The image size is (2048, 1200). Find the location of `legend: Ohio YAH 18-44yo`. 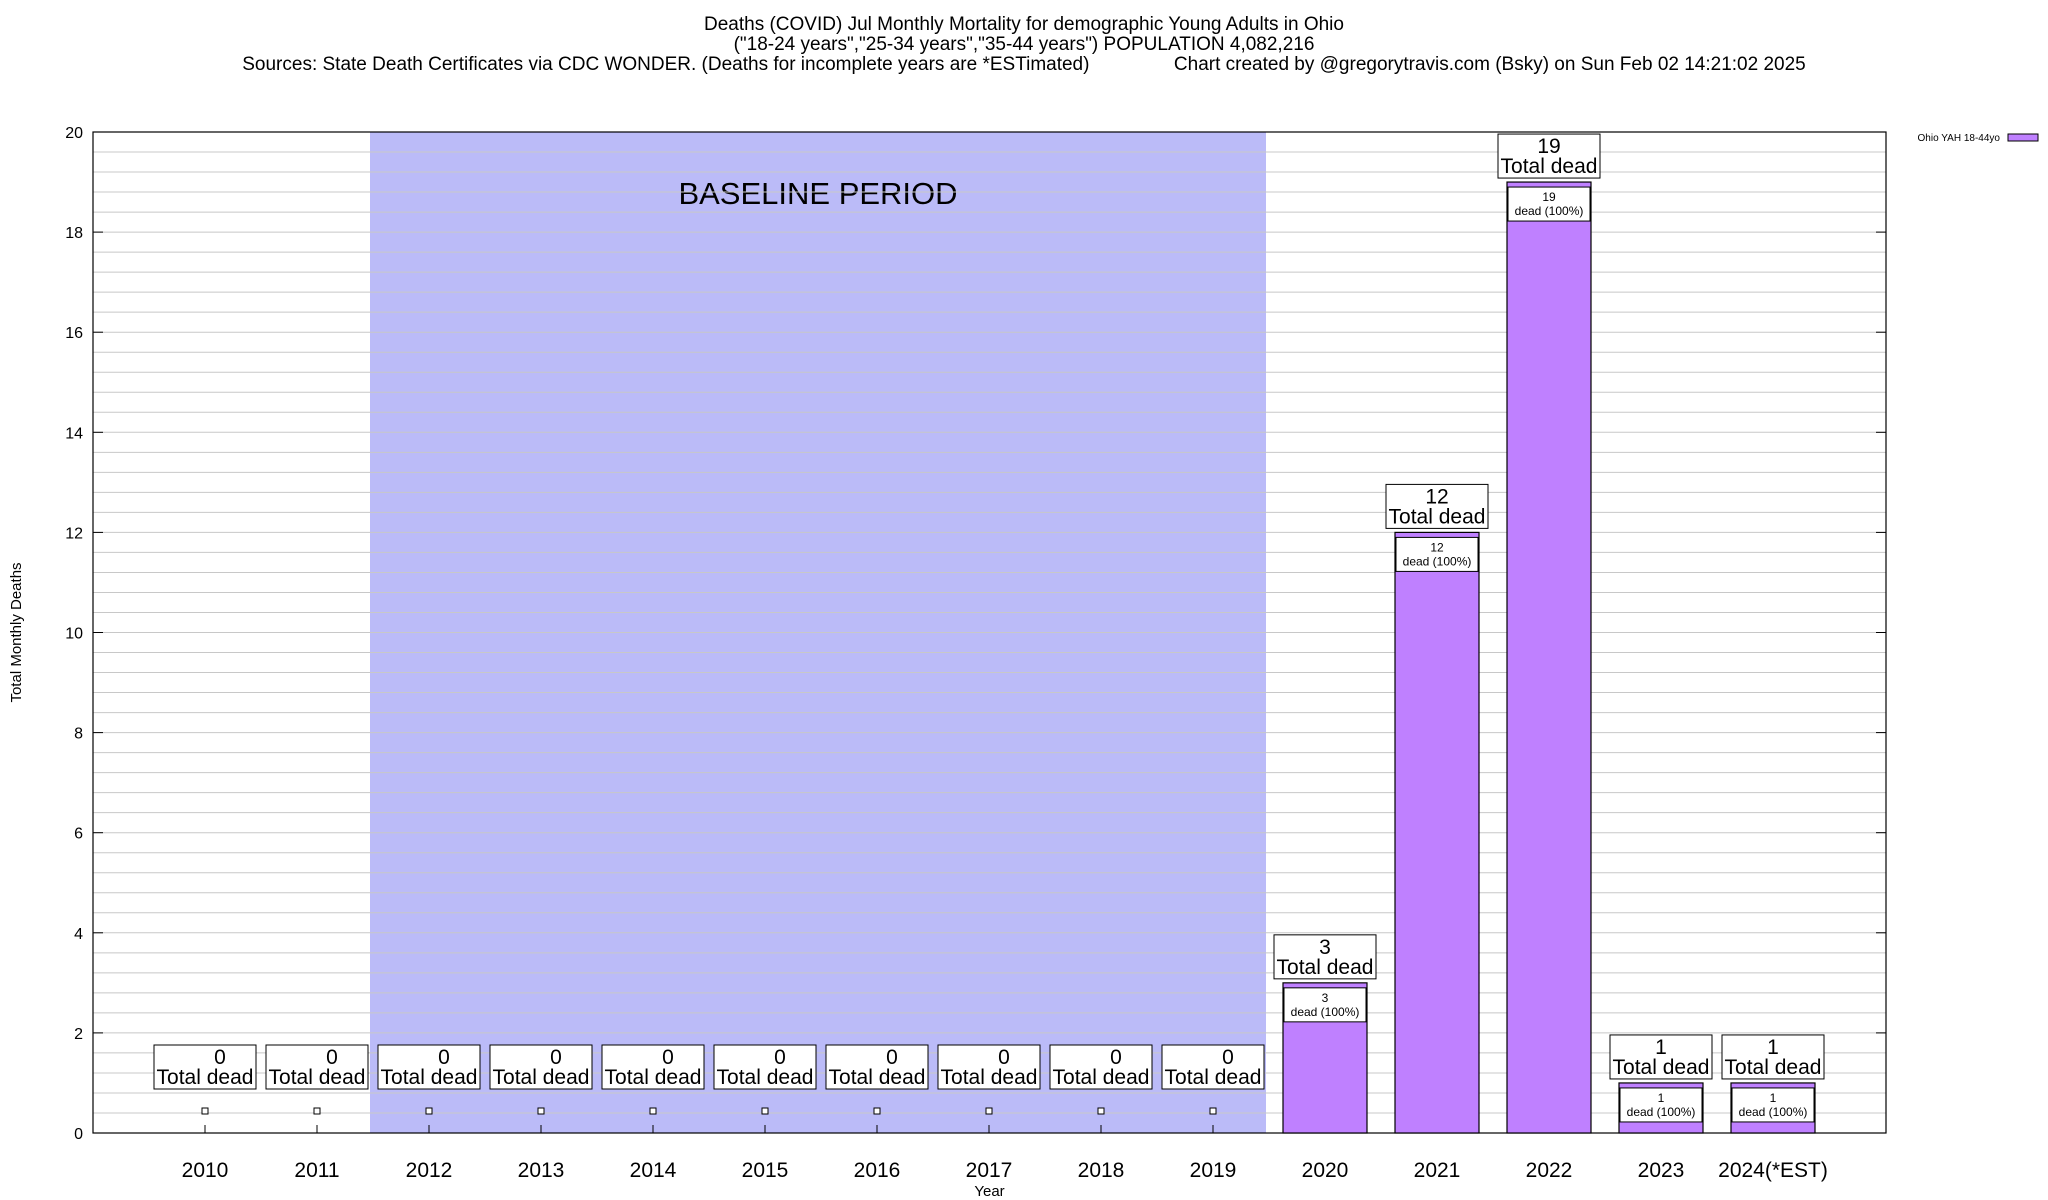

legend: Ohio YAH 18-44yo is located at coordinates (1978, 138).